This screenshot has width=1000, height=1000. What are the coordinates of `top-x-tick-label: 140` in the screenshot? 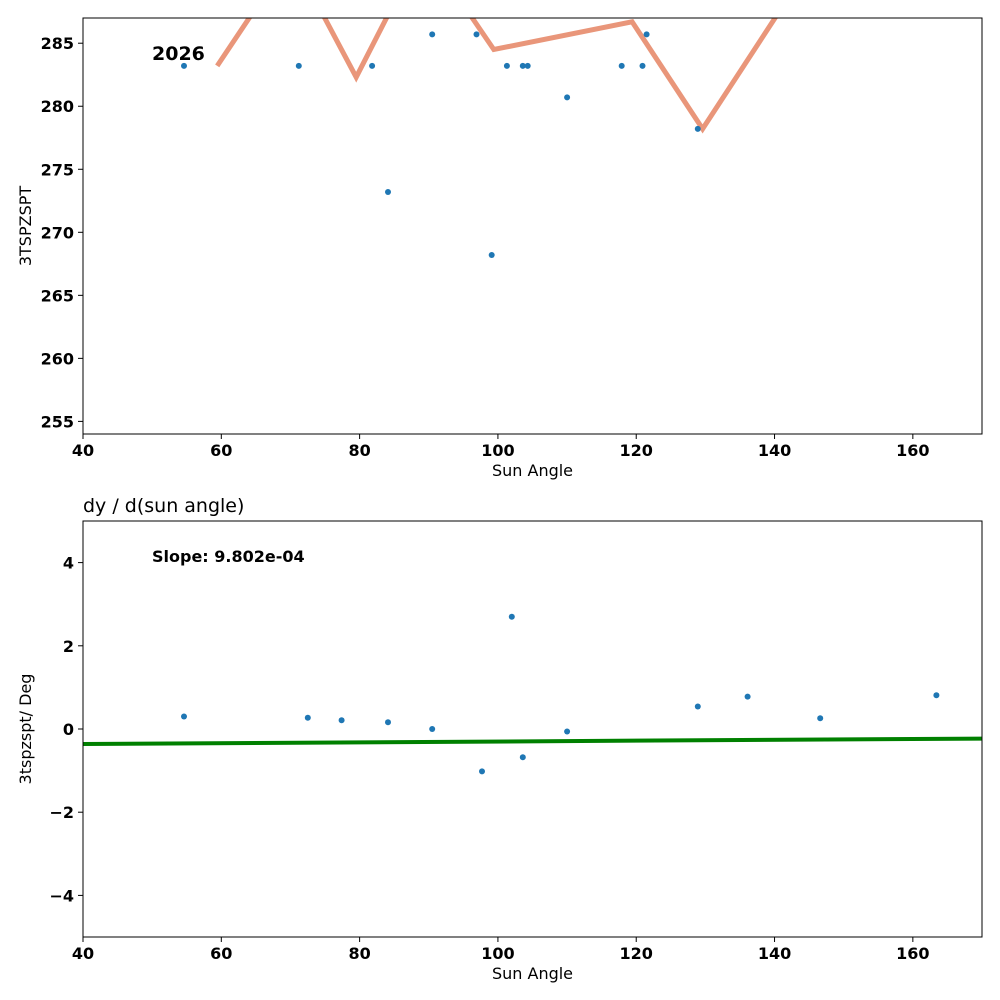 It's located at (774, 450).